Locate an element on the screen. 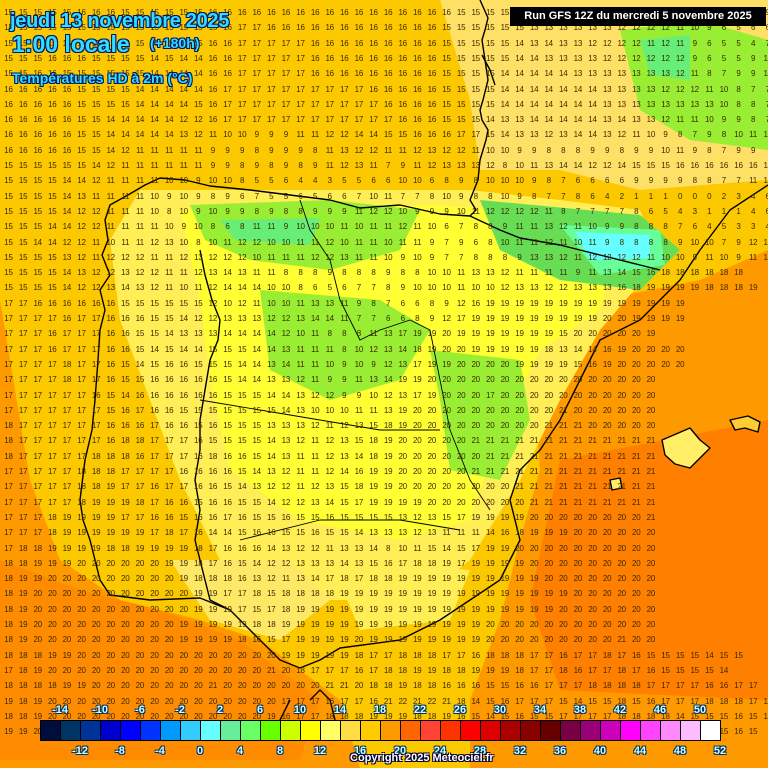 The image size is (768, 768). legend-tick-top: -2 is located at coordinates (180, 710).